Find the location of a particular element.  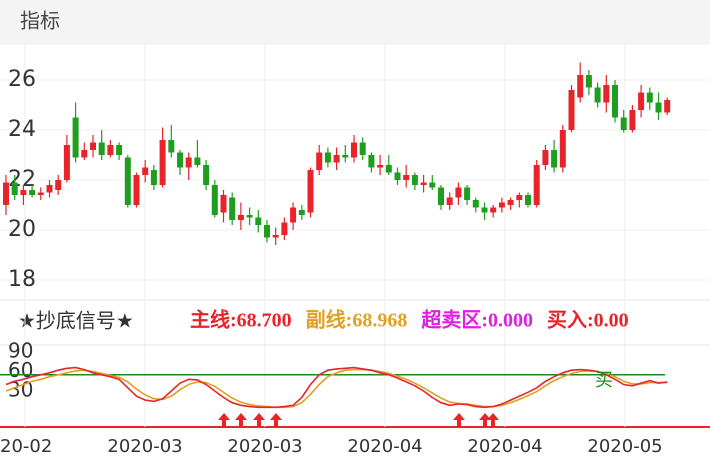

y-tick-label: 18 is located at coordinates (22, 279).